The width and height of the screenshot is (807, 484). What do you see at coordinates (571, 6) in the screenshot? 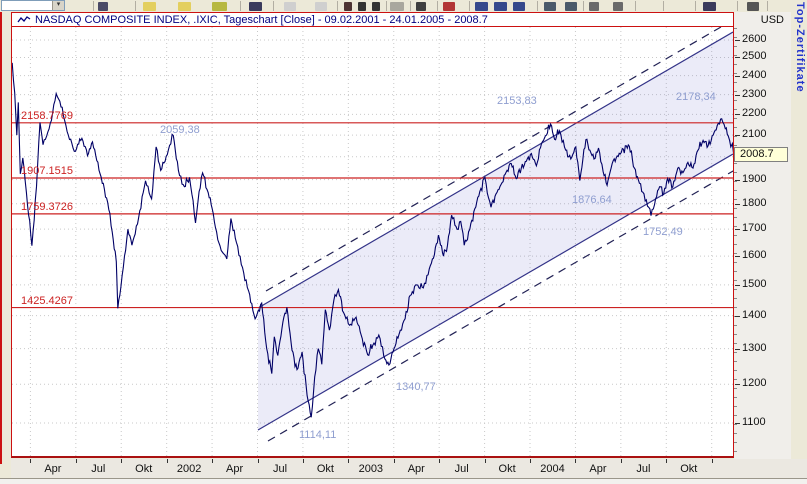
I see `overlay-icon` at bounding box center [571, 6].